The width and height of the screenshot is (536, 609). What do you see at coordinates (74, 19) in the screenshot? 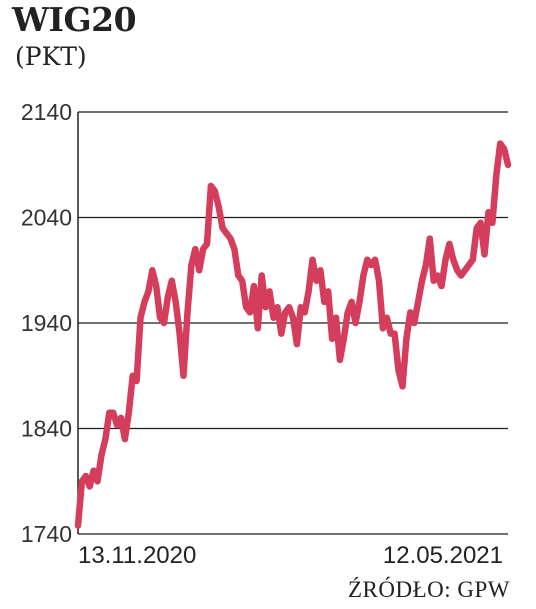
I see `chart-title: WIG20` at bounding box center [74, 19].